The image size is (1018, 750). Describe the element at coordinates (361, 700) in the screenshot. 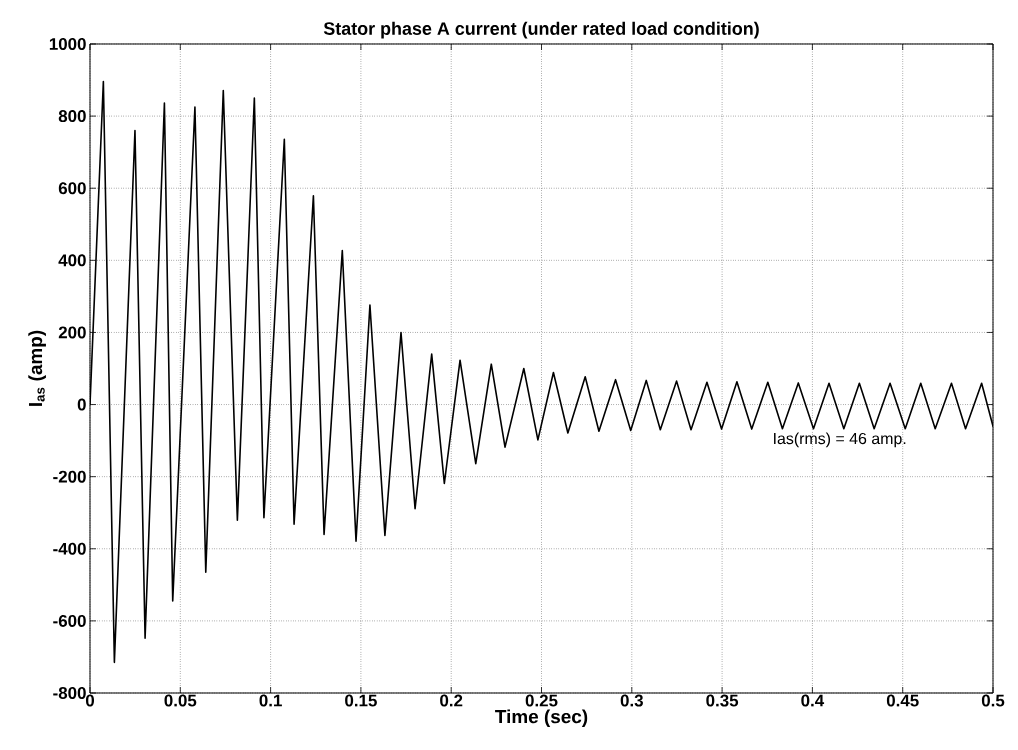

I see `x-tick-label: 0.15` at that location.